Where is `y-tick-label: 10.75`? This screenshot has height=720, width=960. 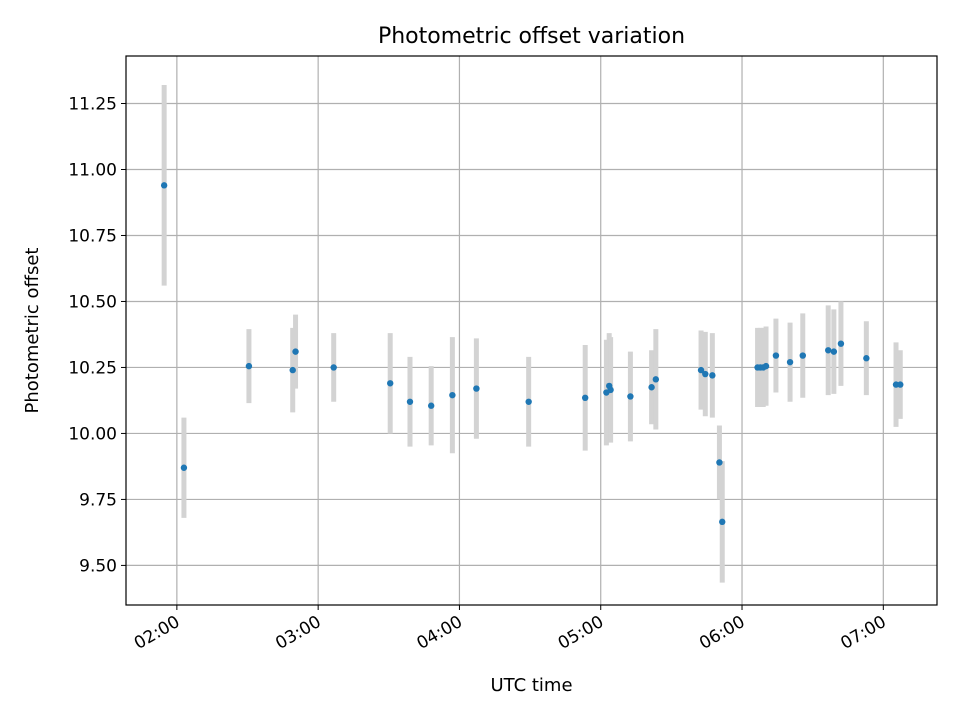
y-tick-label: 10.75 is located at coordinates (92, 236).